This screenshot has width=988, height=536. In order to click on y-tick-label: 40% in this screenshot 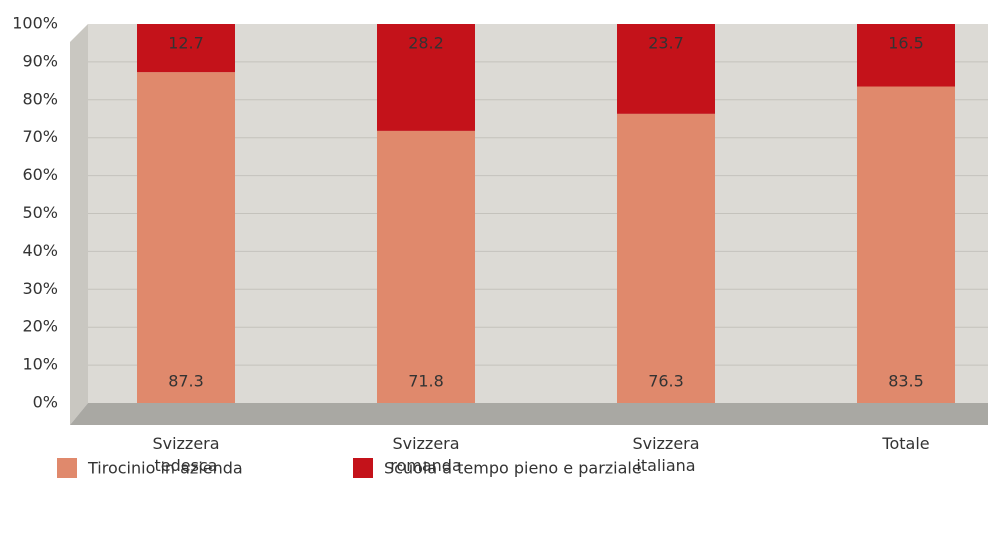, I will do `click(40, 250)`.